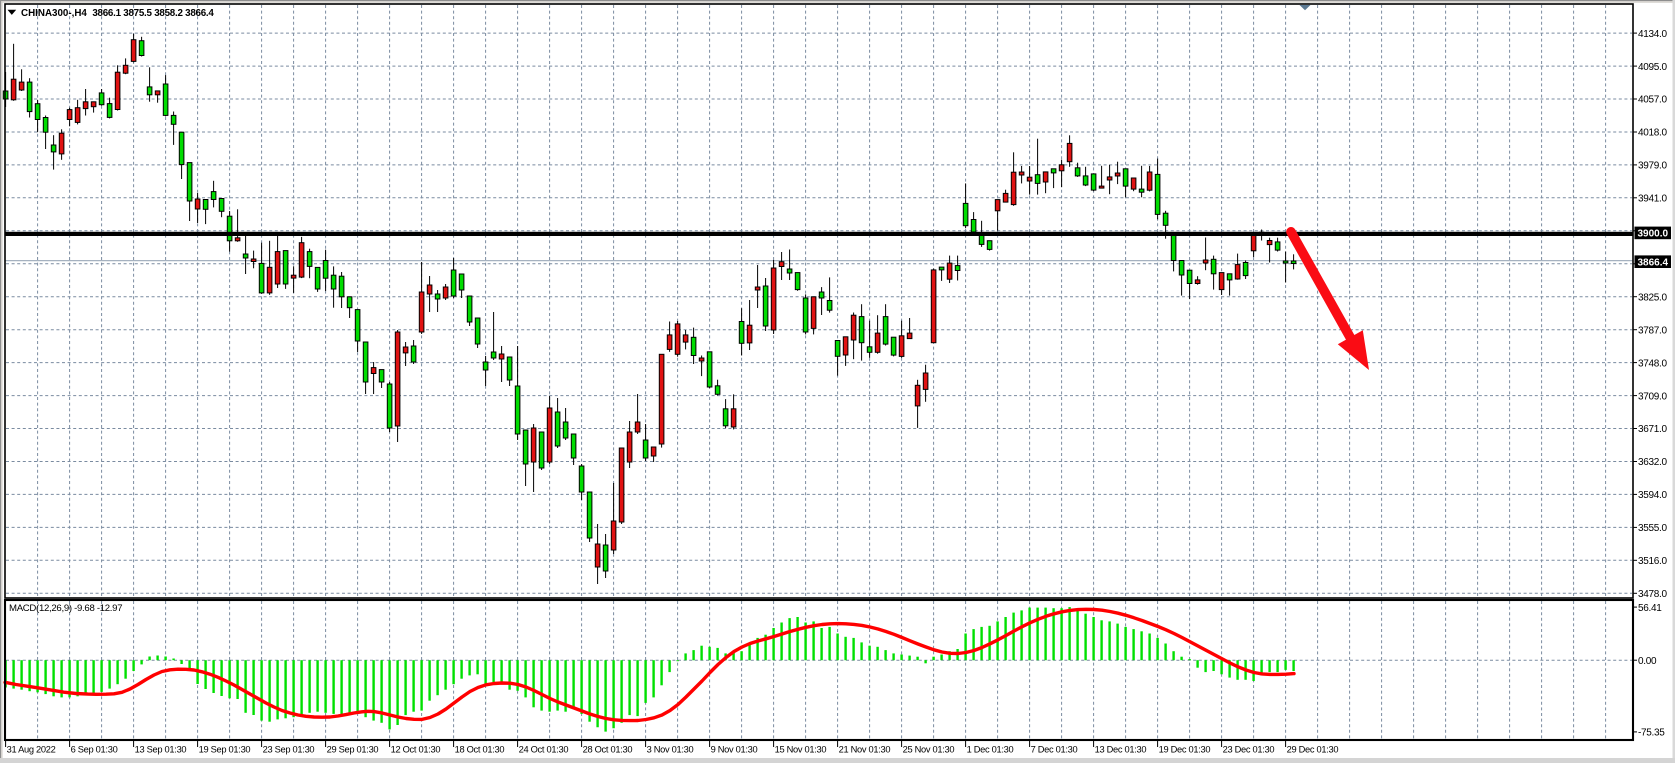 This screenshot has height=763, width=1675. What do you see at coordinates (929, 749) in the screenshot?
I see `svg-text: 25 Nov 01:30` at bounding box center [929, 749].